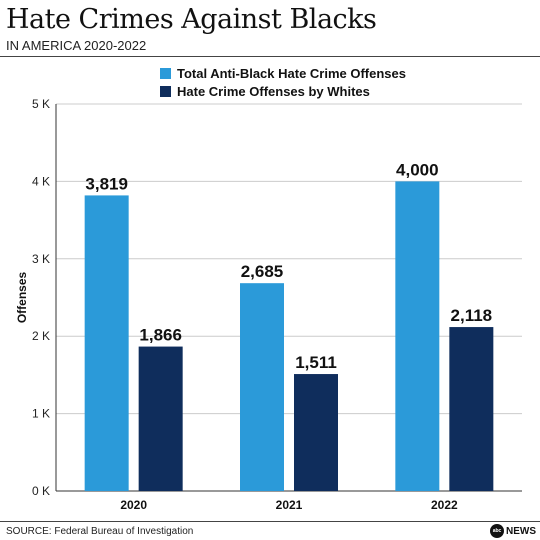  Describe the element at coordinates (106, 183) in the screenshot. I see `data-label: 3,819` at that location.